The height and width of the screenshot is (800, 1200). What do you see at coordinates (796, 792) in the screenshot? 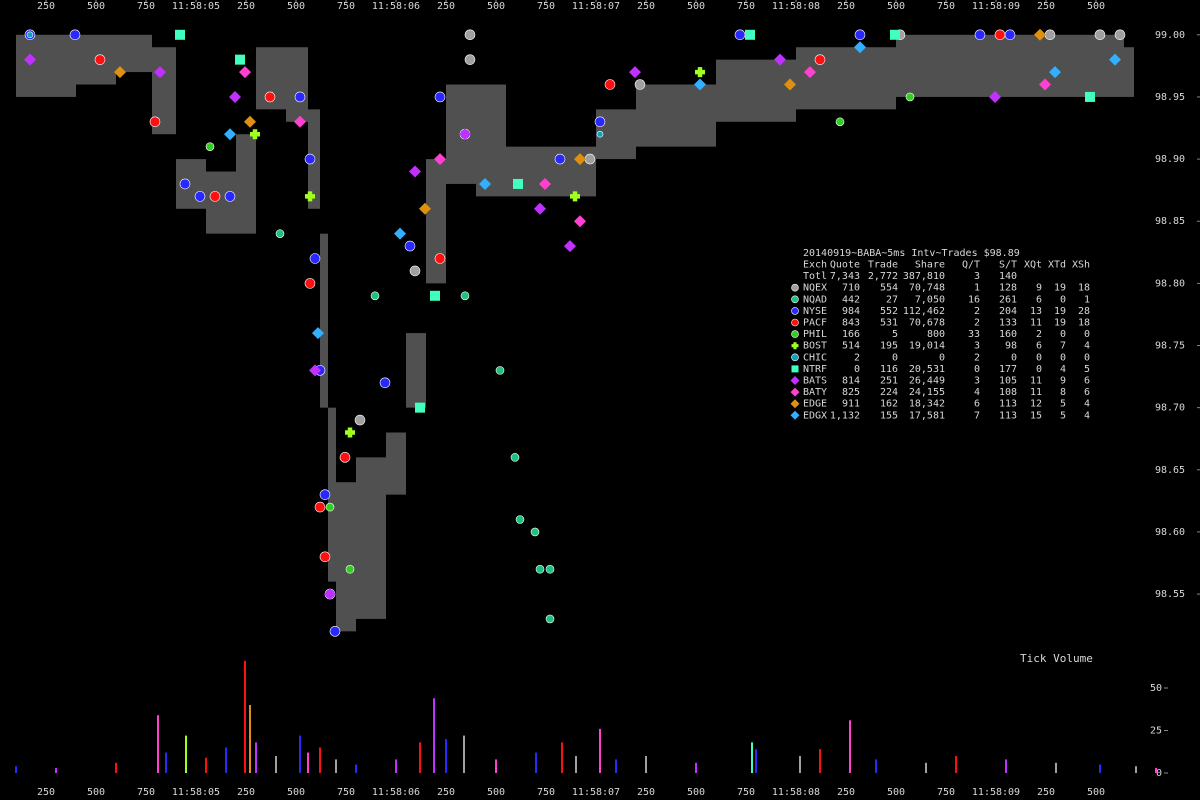
I see `x-tick-label: 11:58:08` at bounding box center [796, 792].